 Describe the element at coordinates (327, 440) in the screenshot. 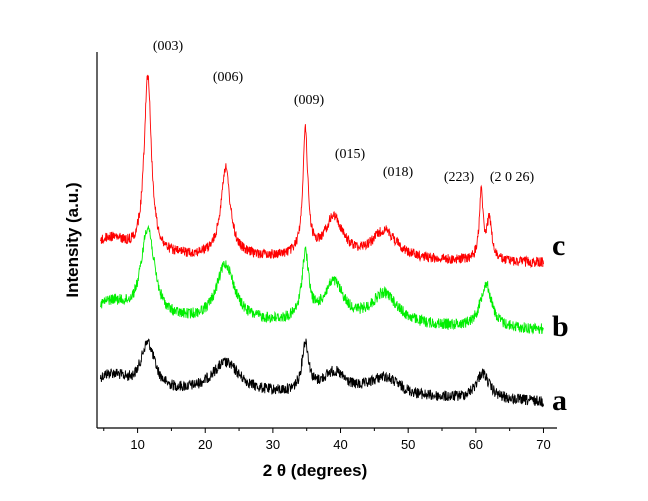

I see `x-ticks: 10 20 30 40 50 60 70` at that location.